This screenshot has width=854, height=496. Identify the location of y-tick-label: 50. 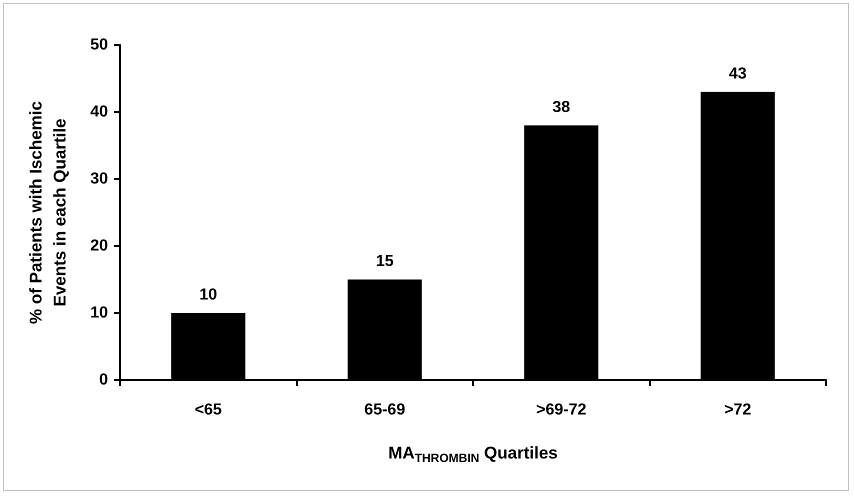
(99, 45).